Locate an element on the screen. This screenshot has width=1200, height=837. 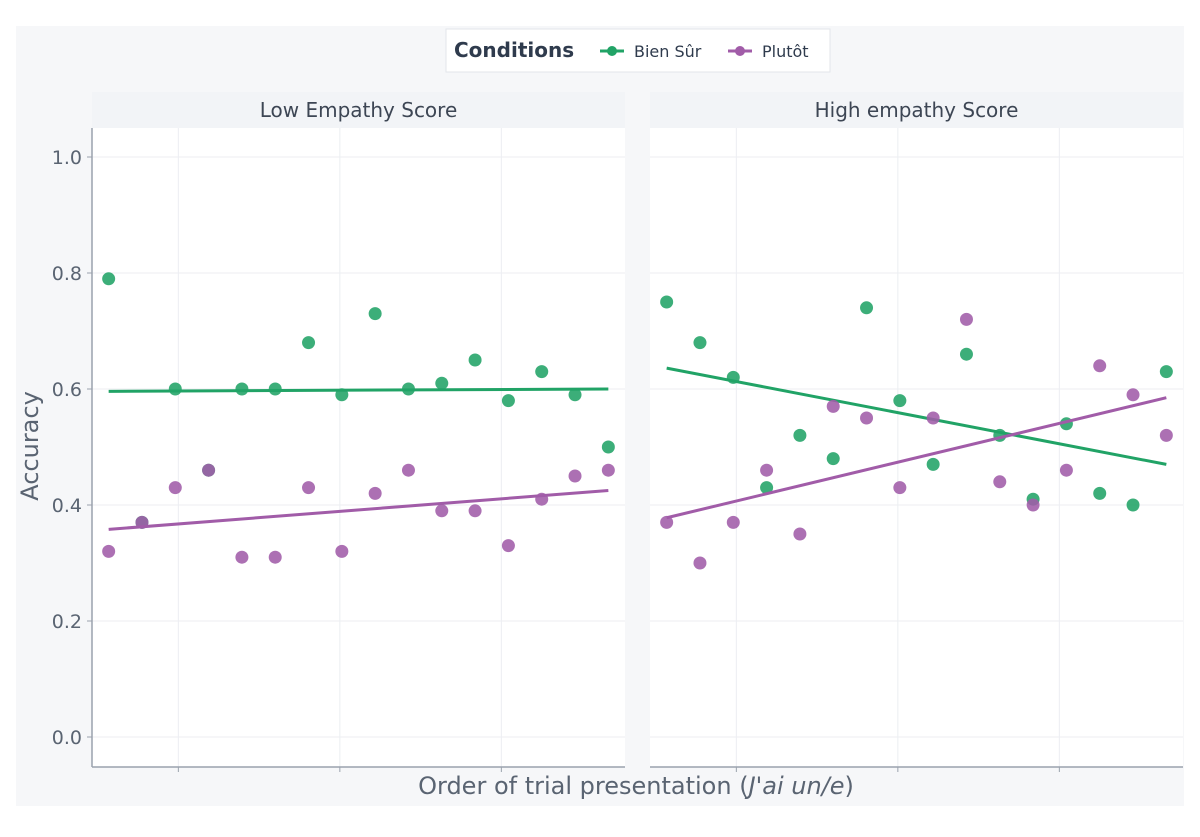
x-axis-label-prefix: Order of trial presentation ( is located at coordinates (583, 786).